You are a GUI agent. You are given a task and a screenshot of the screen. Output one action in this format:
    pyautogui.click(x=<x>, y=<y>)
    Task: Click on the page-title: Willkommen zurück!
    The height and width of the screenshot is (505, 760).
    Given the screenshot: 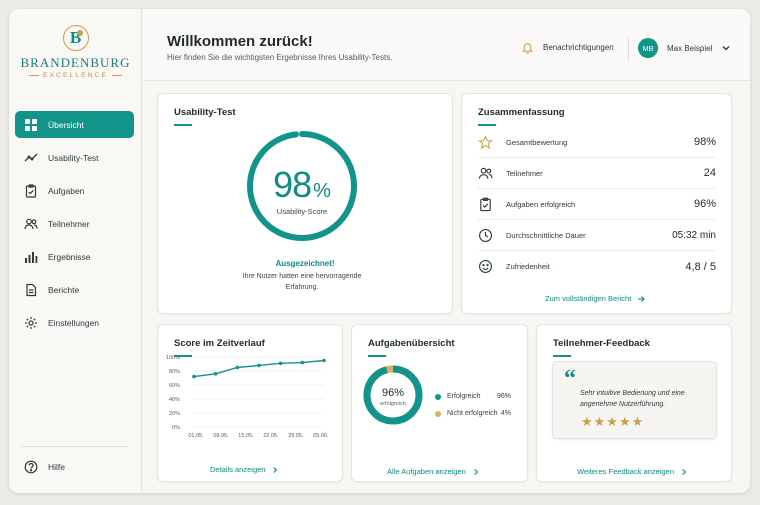 What is the action you would take?
    pyautogui.click(x=240, y=41)
    